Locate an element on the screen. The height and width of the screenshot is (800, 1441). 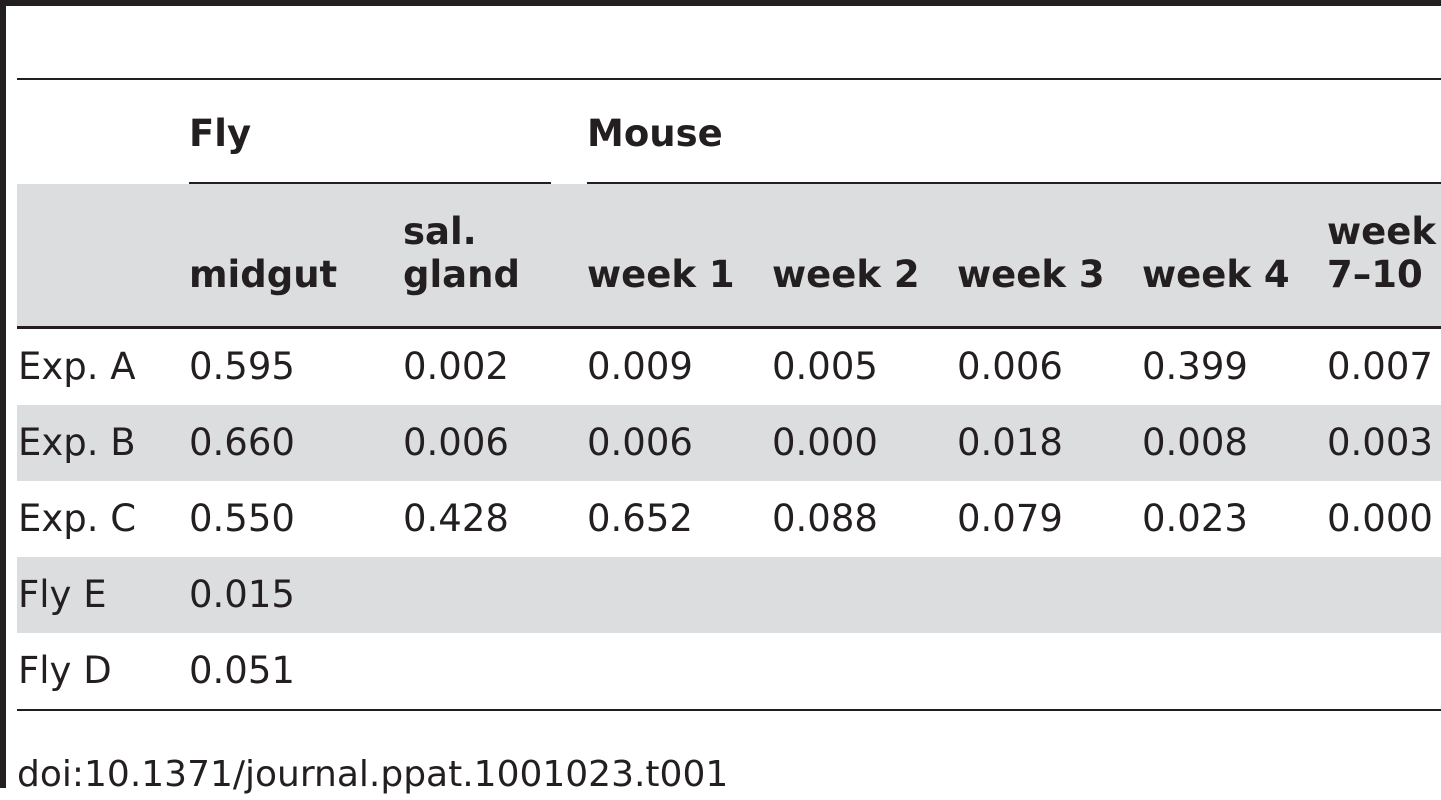
table-cell: 0.051 is located at coordinates (242, 670).